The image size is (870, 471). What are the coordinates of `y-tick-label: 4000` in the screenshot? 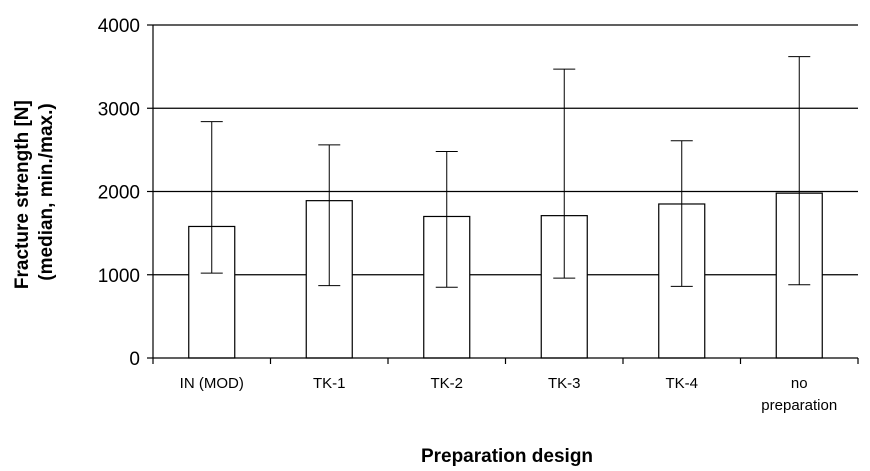 It's located at (119, 26).